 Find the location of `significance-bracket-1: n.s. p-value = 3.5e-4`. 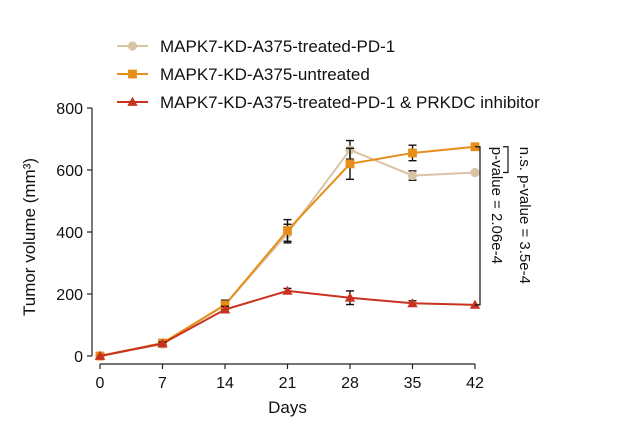

significance-bracket-1: n.s. p-value = 3.5e-4 is located at coordinates (518, 215).